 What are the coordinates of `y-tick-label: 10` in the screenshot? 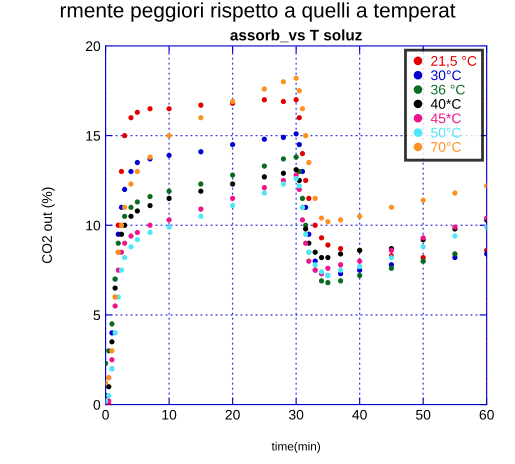 It's located at (93, 225).